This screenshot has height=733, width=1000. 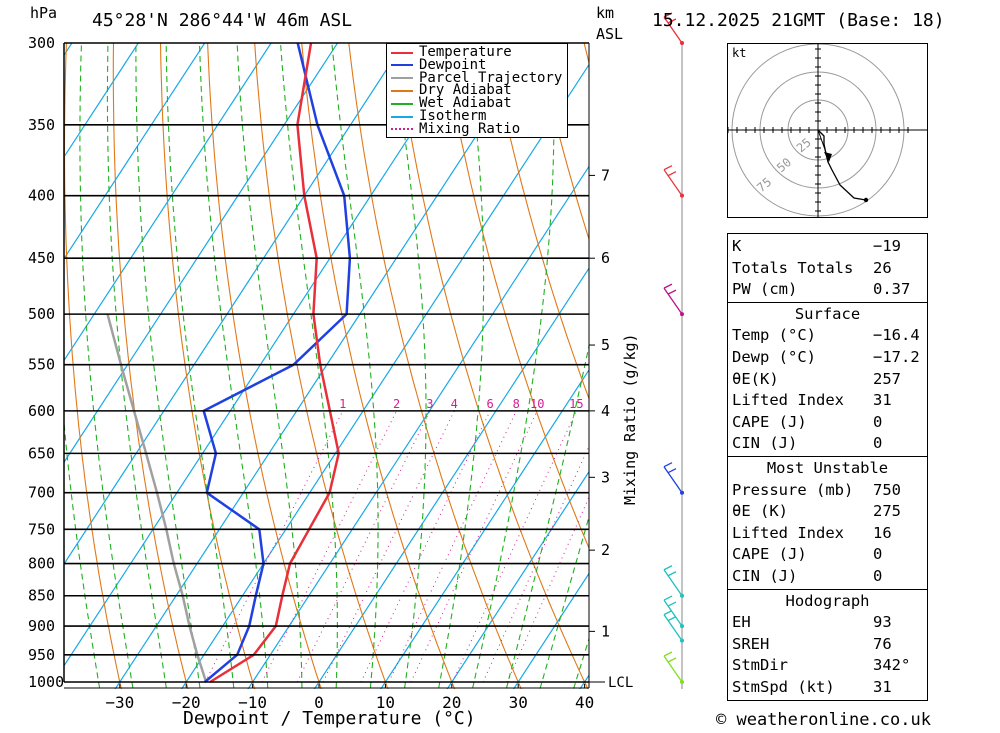 What do you see at coordinates (765, 576) in the screenshot?
I see `index-label: CIN (J)` at bounding box center [765, 576].